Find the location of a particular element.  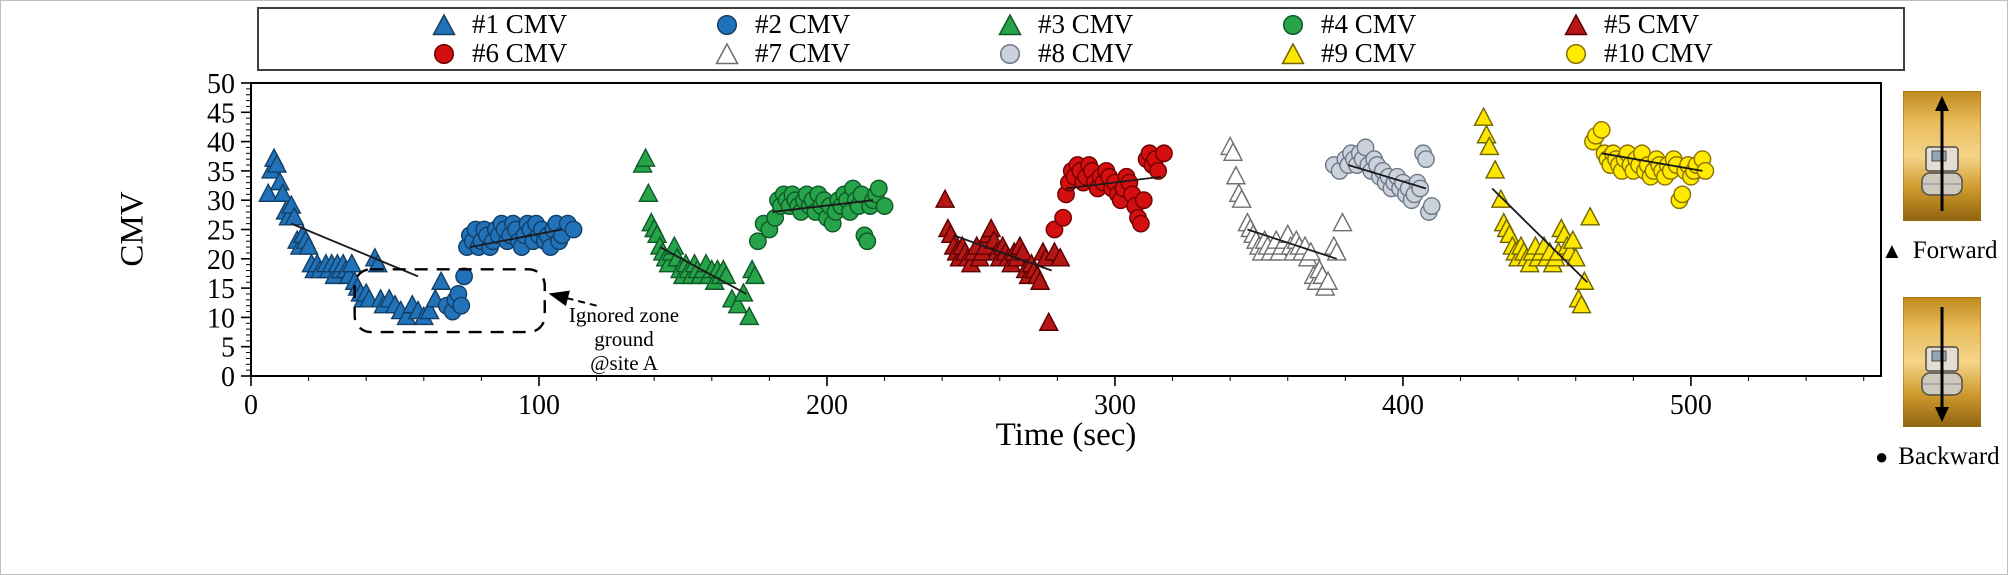

legend-item-8-cmv: #8 CMV is located at coordinates (1138, 53).